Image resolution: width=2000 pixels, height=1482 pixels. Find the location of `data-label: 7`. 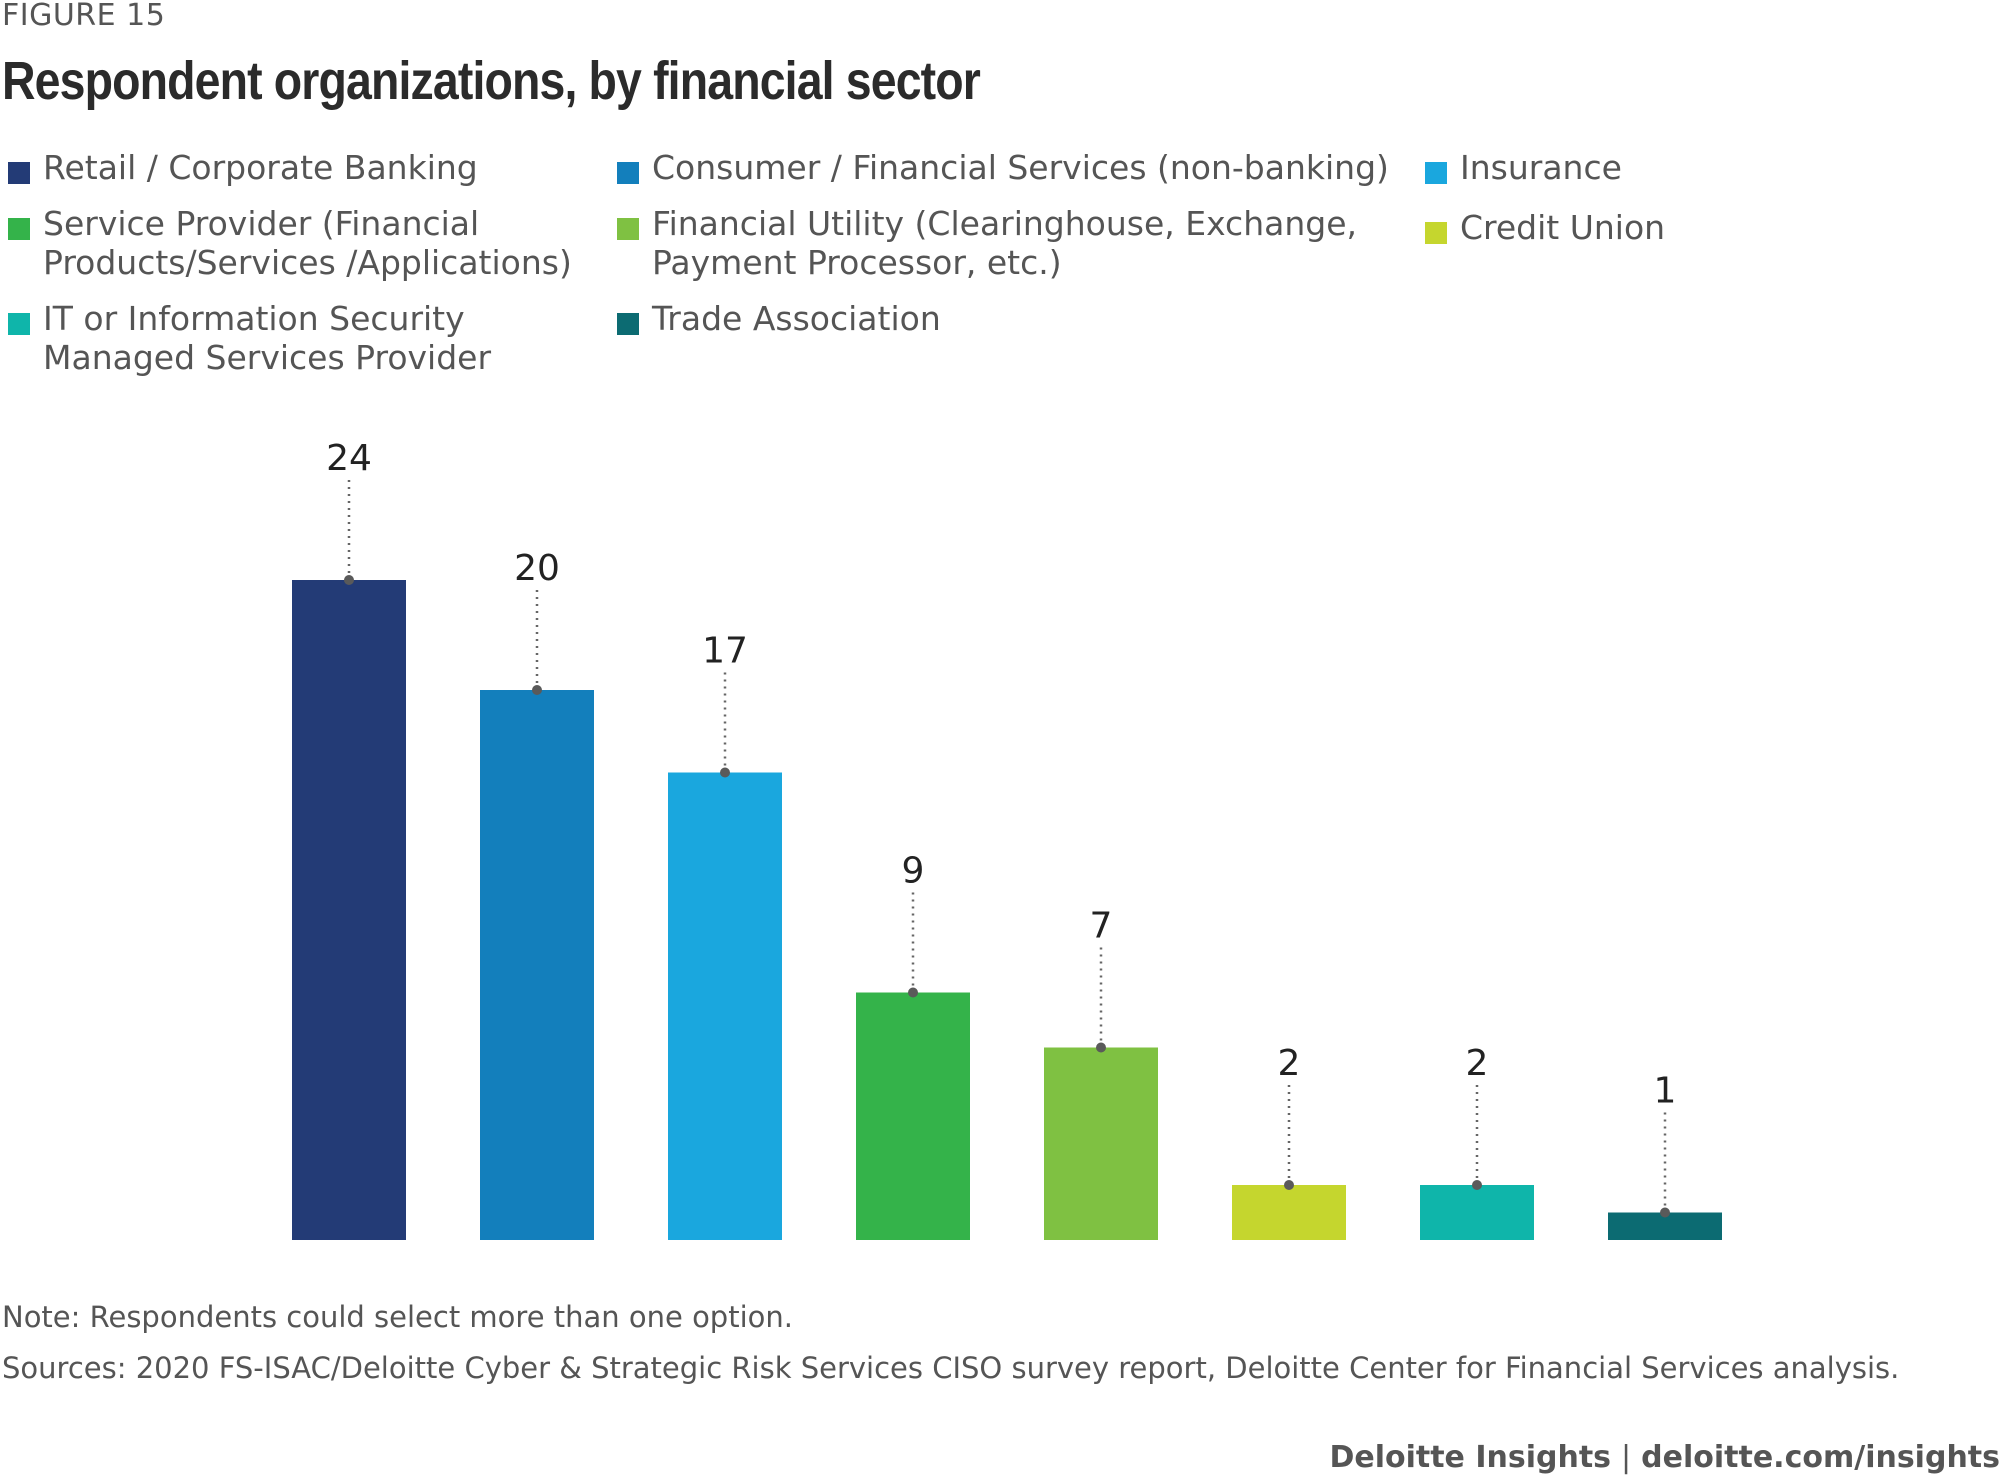

data-label: 7 is located at coordinates (1101, 926).